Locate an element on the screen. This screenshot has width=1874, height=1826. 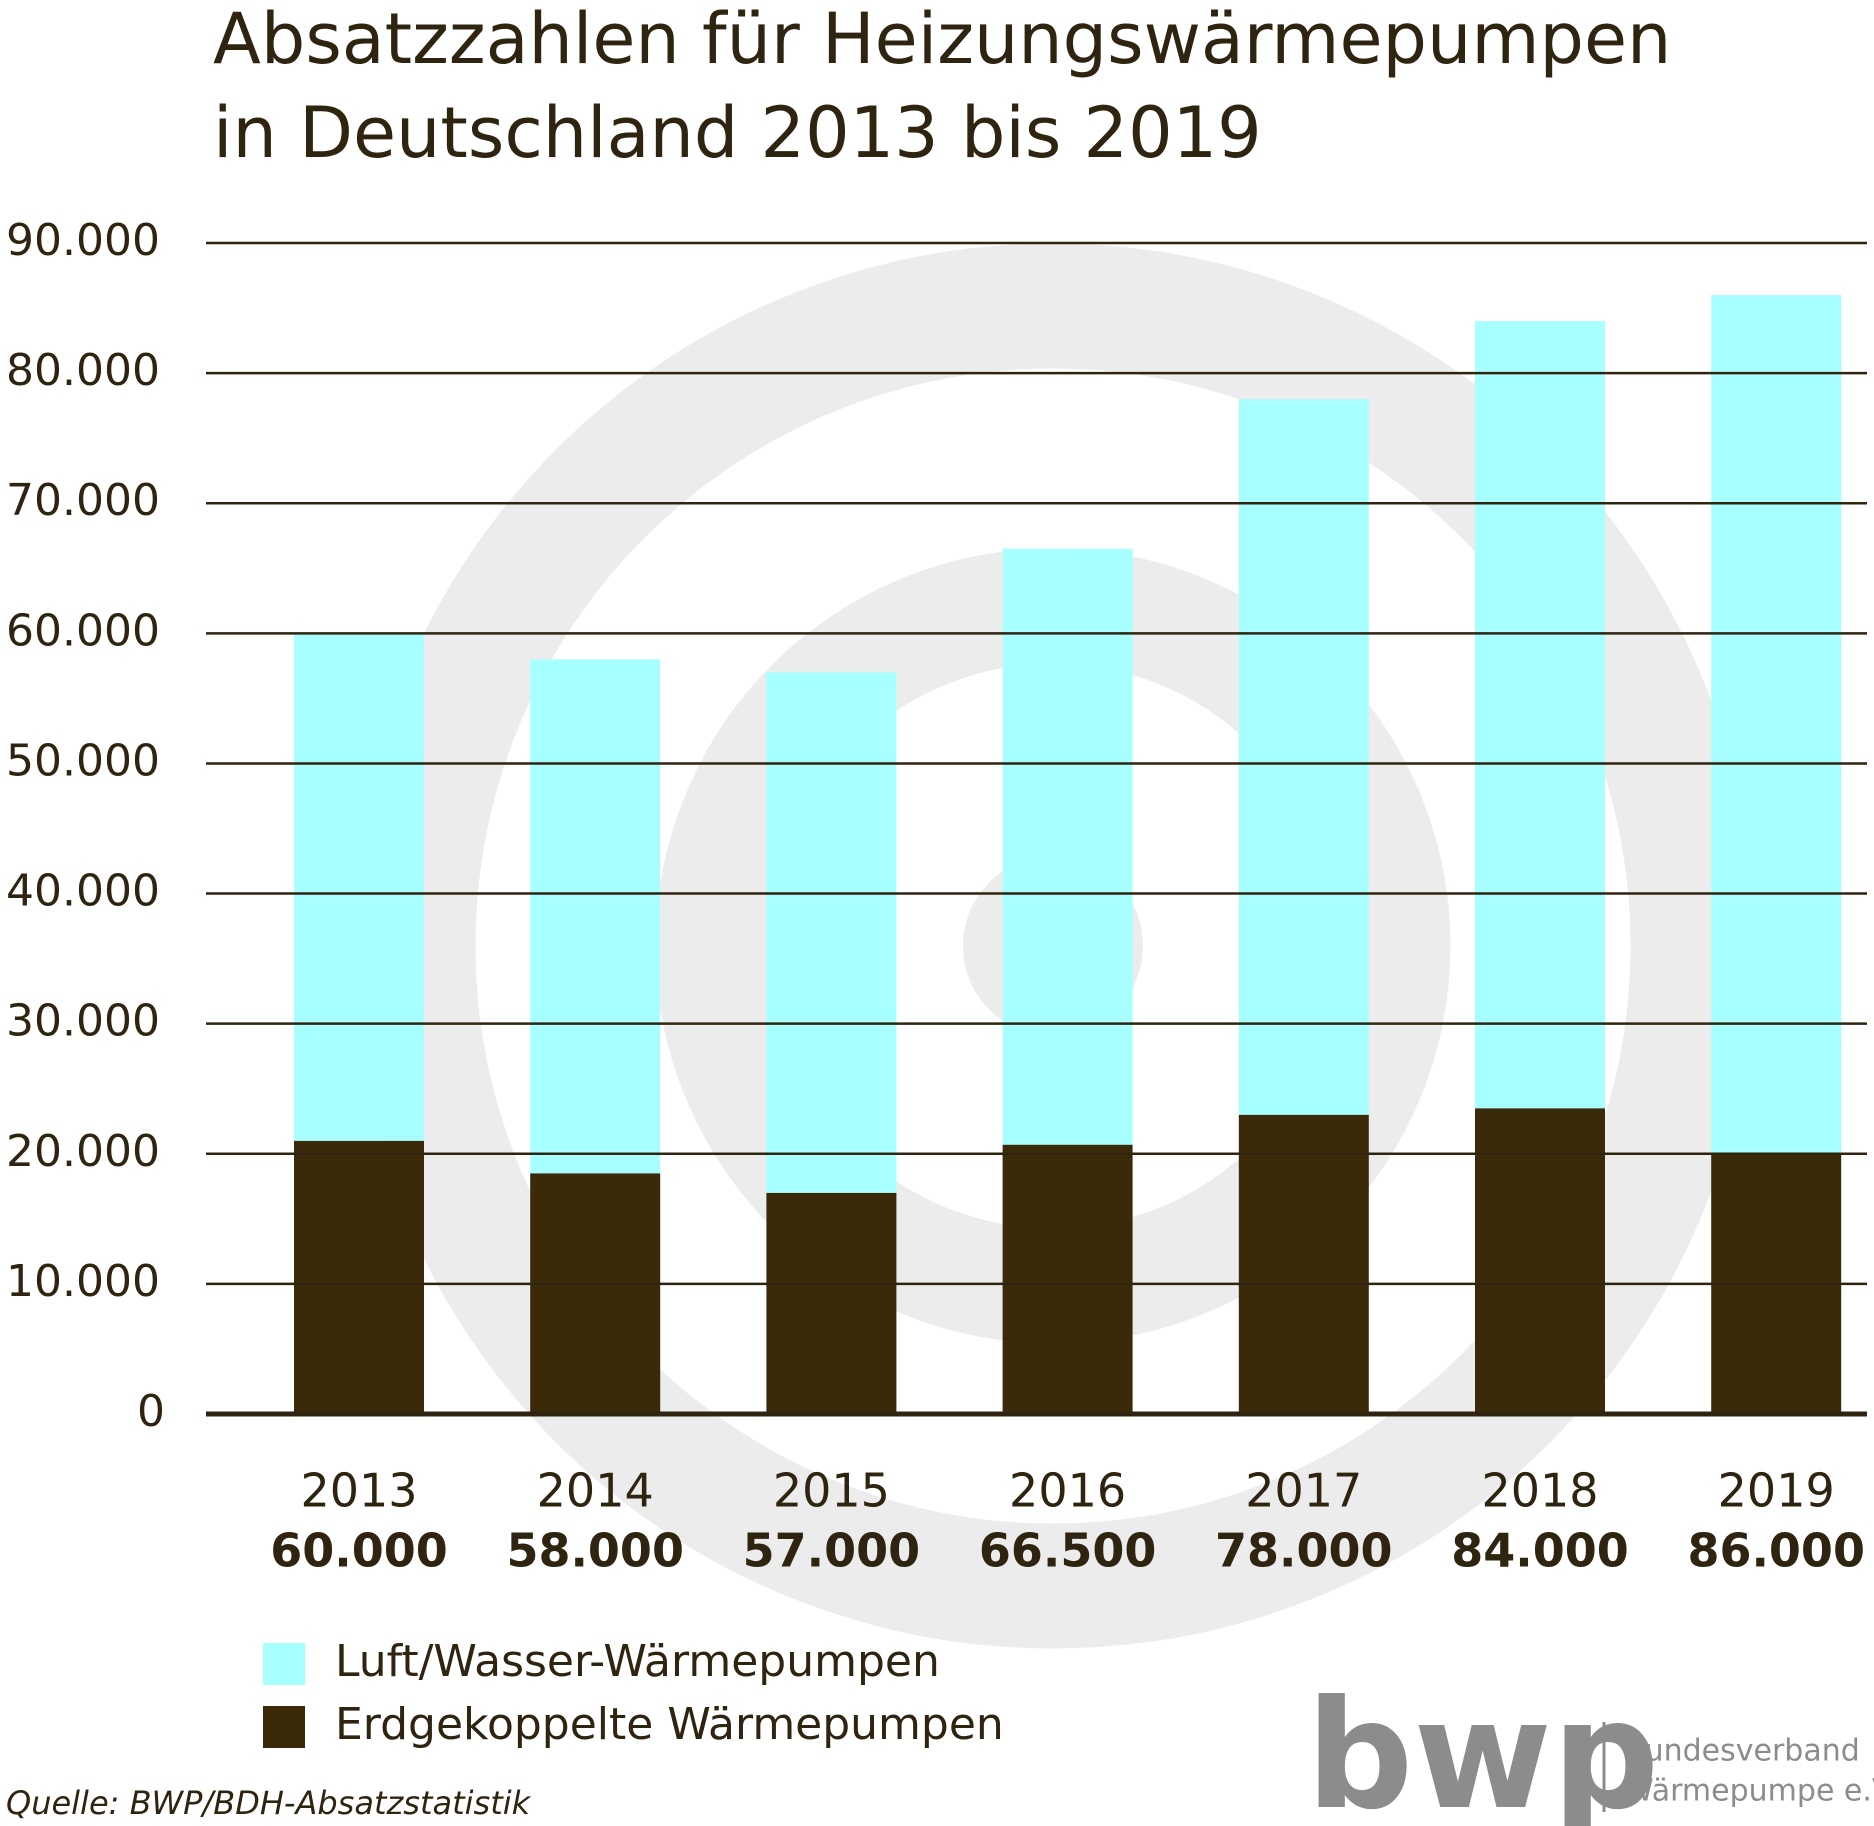
y-tick-label: 30.000 is located at coordinates (83, 1021).